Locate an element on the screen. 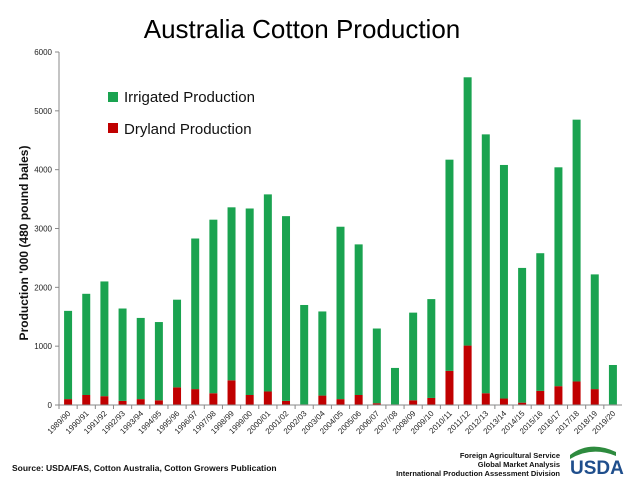  y-axis-label: Production '000 (480 pound bales) is located at coordinates (24, 243).